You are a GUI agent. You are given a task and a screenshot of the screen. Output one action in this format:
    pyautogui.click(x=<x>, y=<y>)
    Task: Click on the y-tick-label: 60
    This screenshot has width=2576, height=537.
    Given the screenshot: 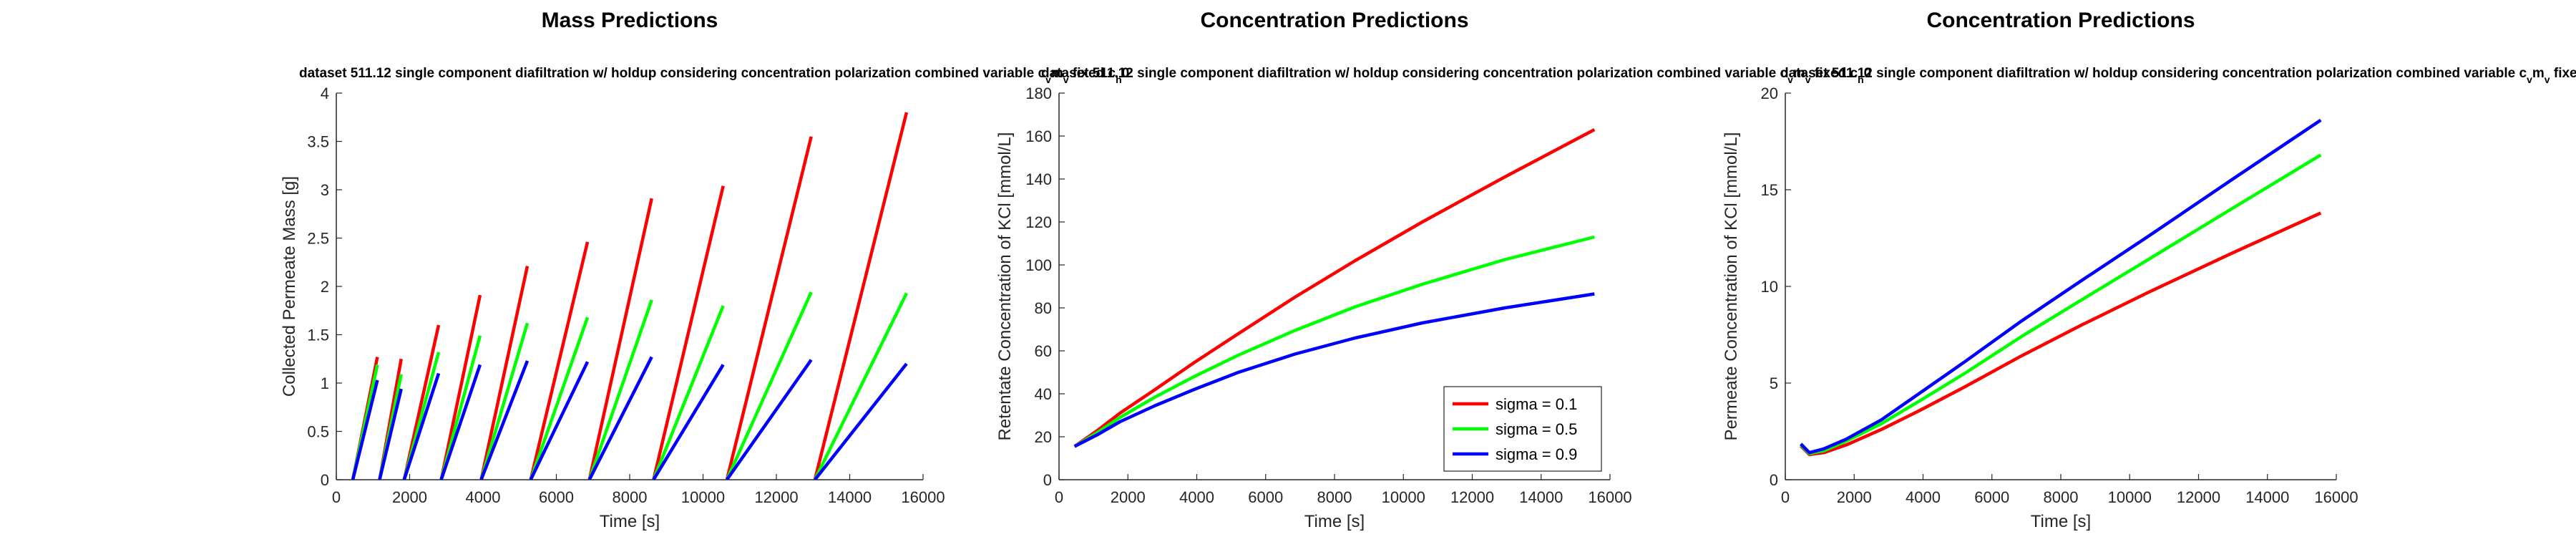 What is the action you would take?
    pyautogui.click(x=1043, y=351)
    